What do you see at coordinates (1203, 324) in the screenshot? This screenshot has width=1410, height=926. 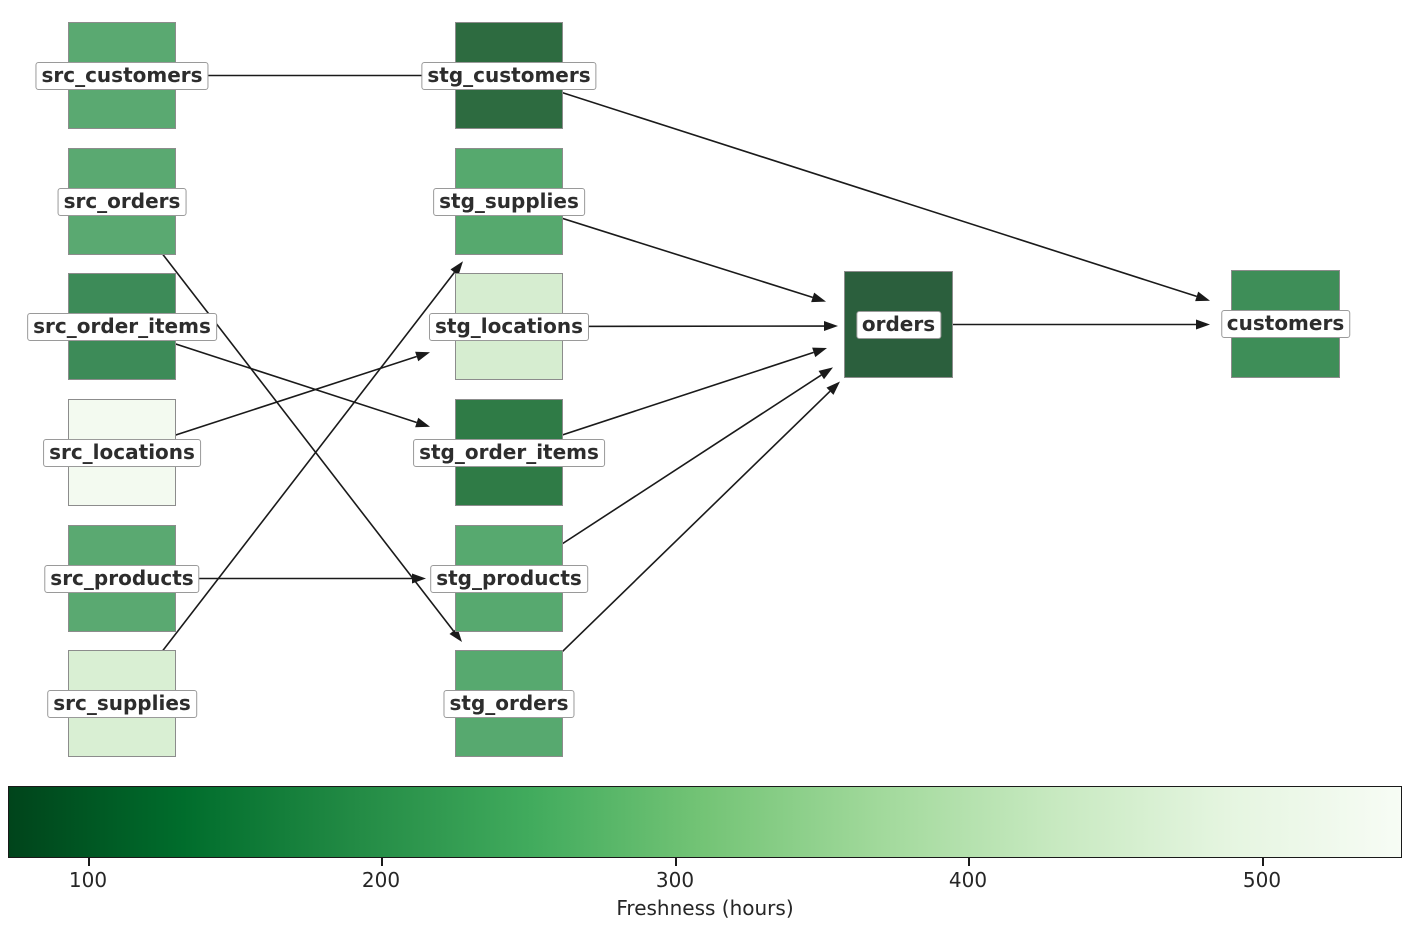 I see `arrowhead-orders-customers` at bounding box center [1203, 324].